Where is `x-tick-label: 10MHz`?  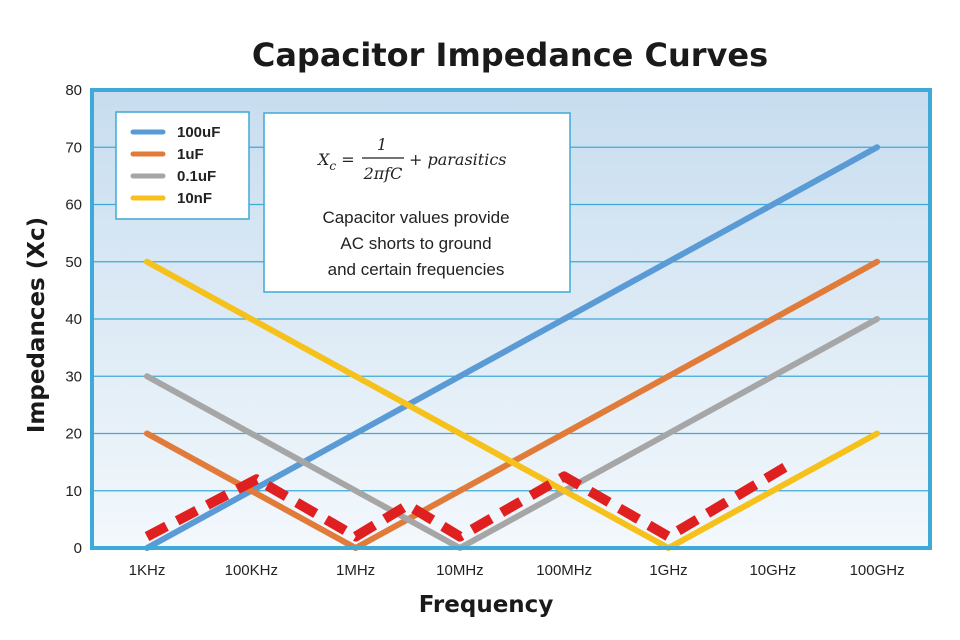 x-tick-label: 10MHz is located at coordinates (460, 570).